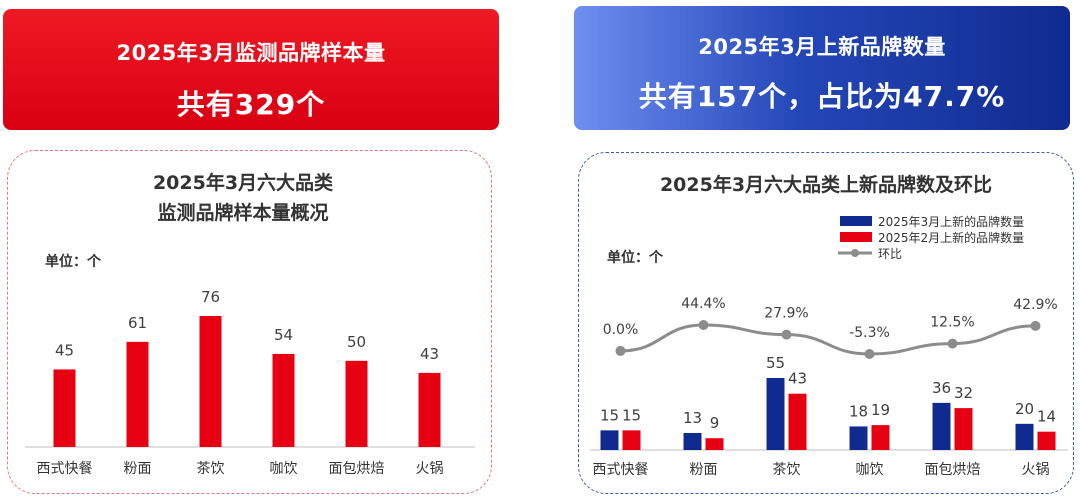 The width and height of the screenshot is (1080, 498). Describe the element at coordinates (822, 96) in the screenshot. I see `new-brands-banner-total: 共有157个，占比为47.7%` at that location.